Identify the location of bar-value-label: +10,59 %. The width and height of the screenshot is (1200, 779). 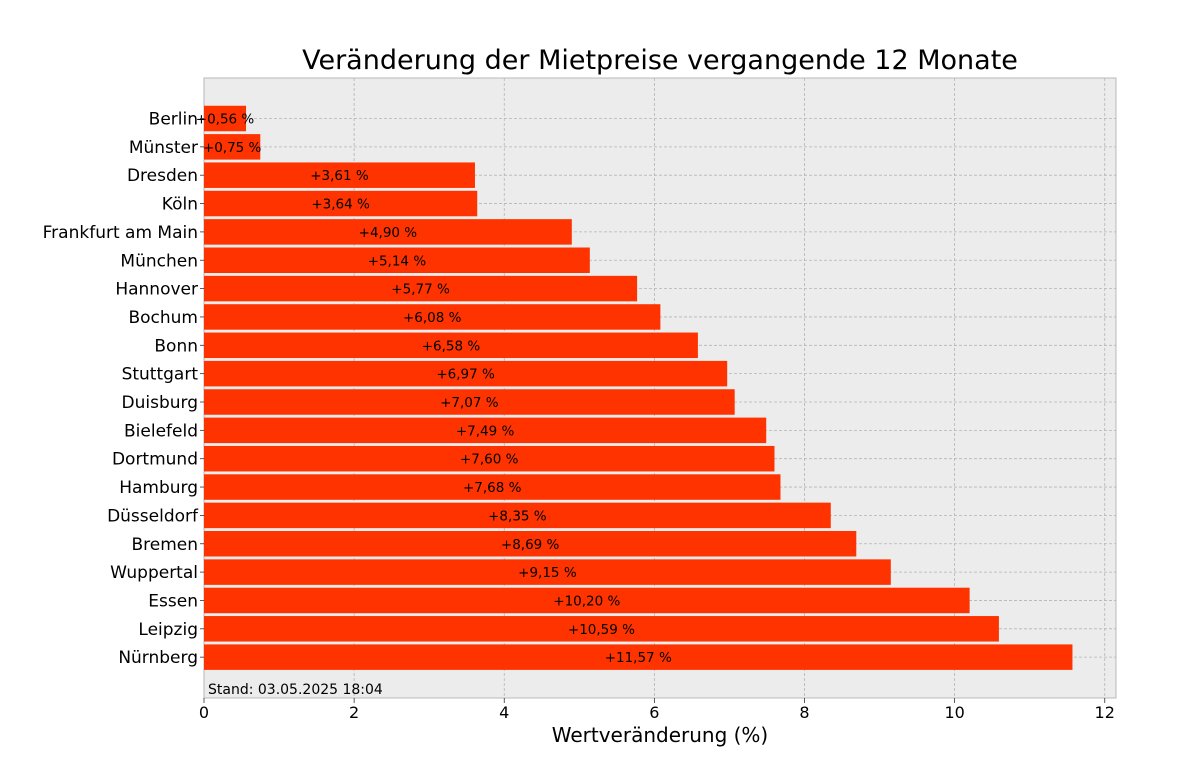
(601, 630).